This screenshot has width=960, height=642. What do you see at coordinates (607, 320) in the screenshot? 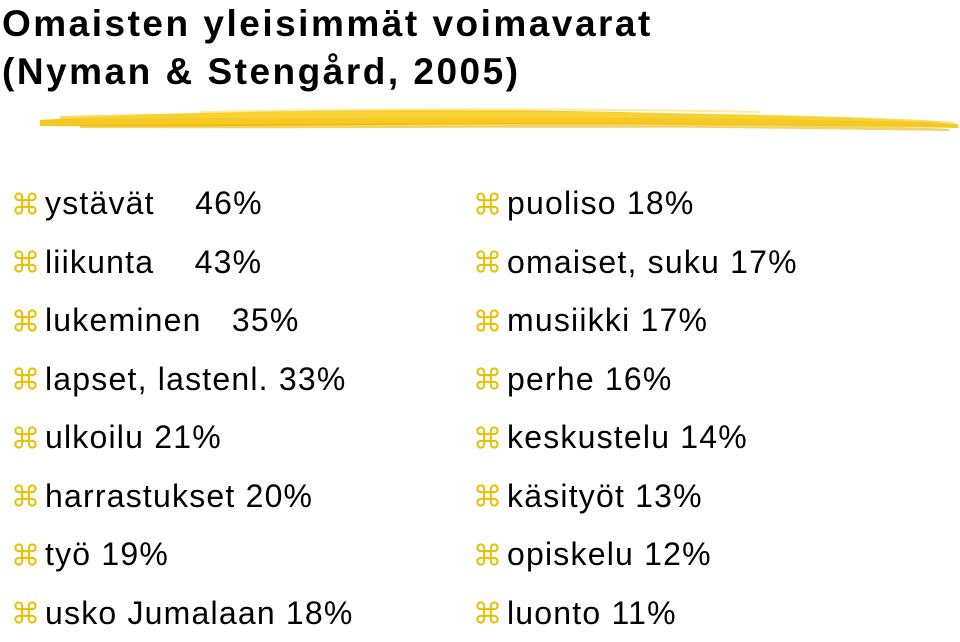
I see `list-item-label: musiikki 17%` at bounding box center [607, 320].